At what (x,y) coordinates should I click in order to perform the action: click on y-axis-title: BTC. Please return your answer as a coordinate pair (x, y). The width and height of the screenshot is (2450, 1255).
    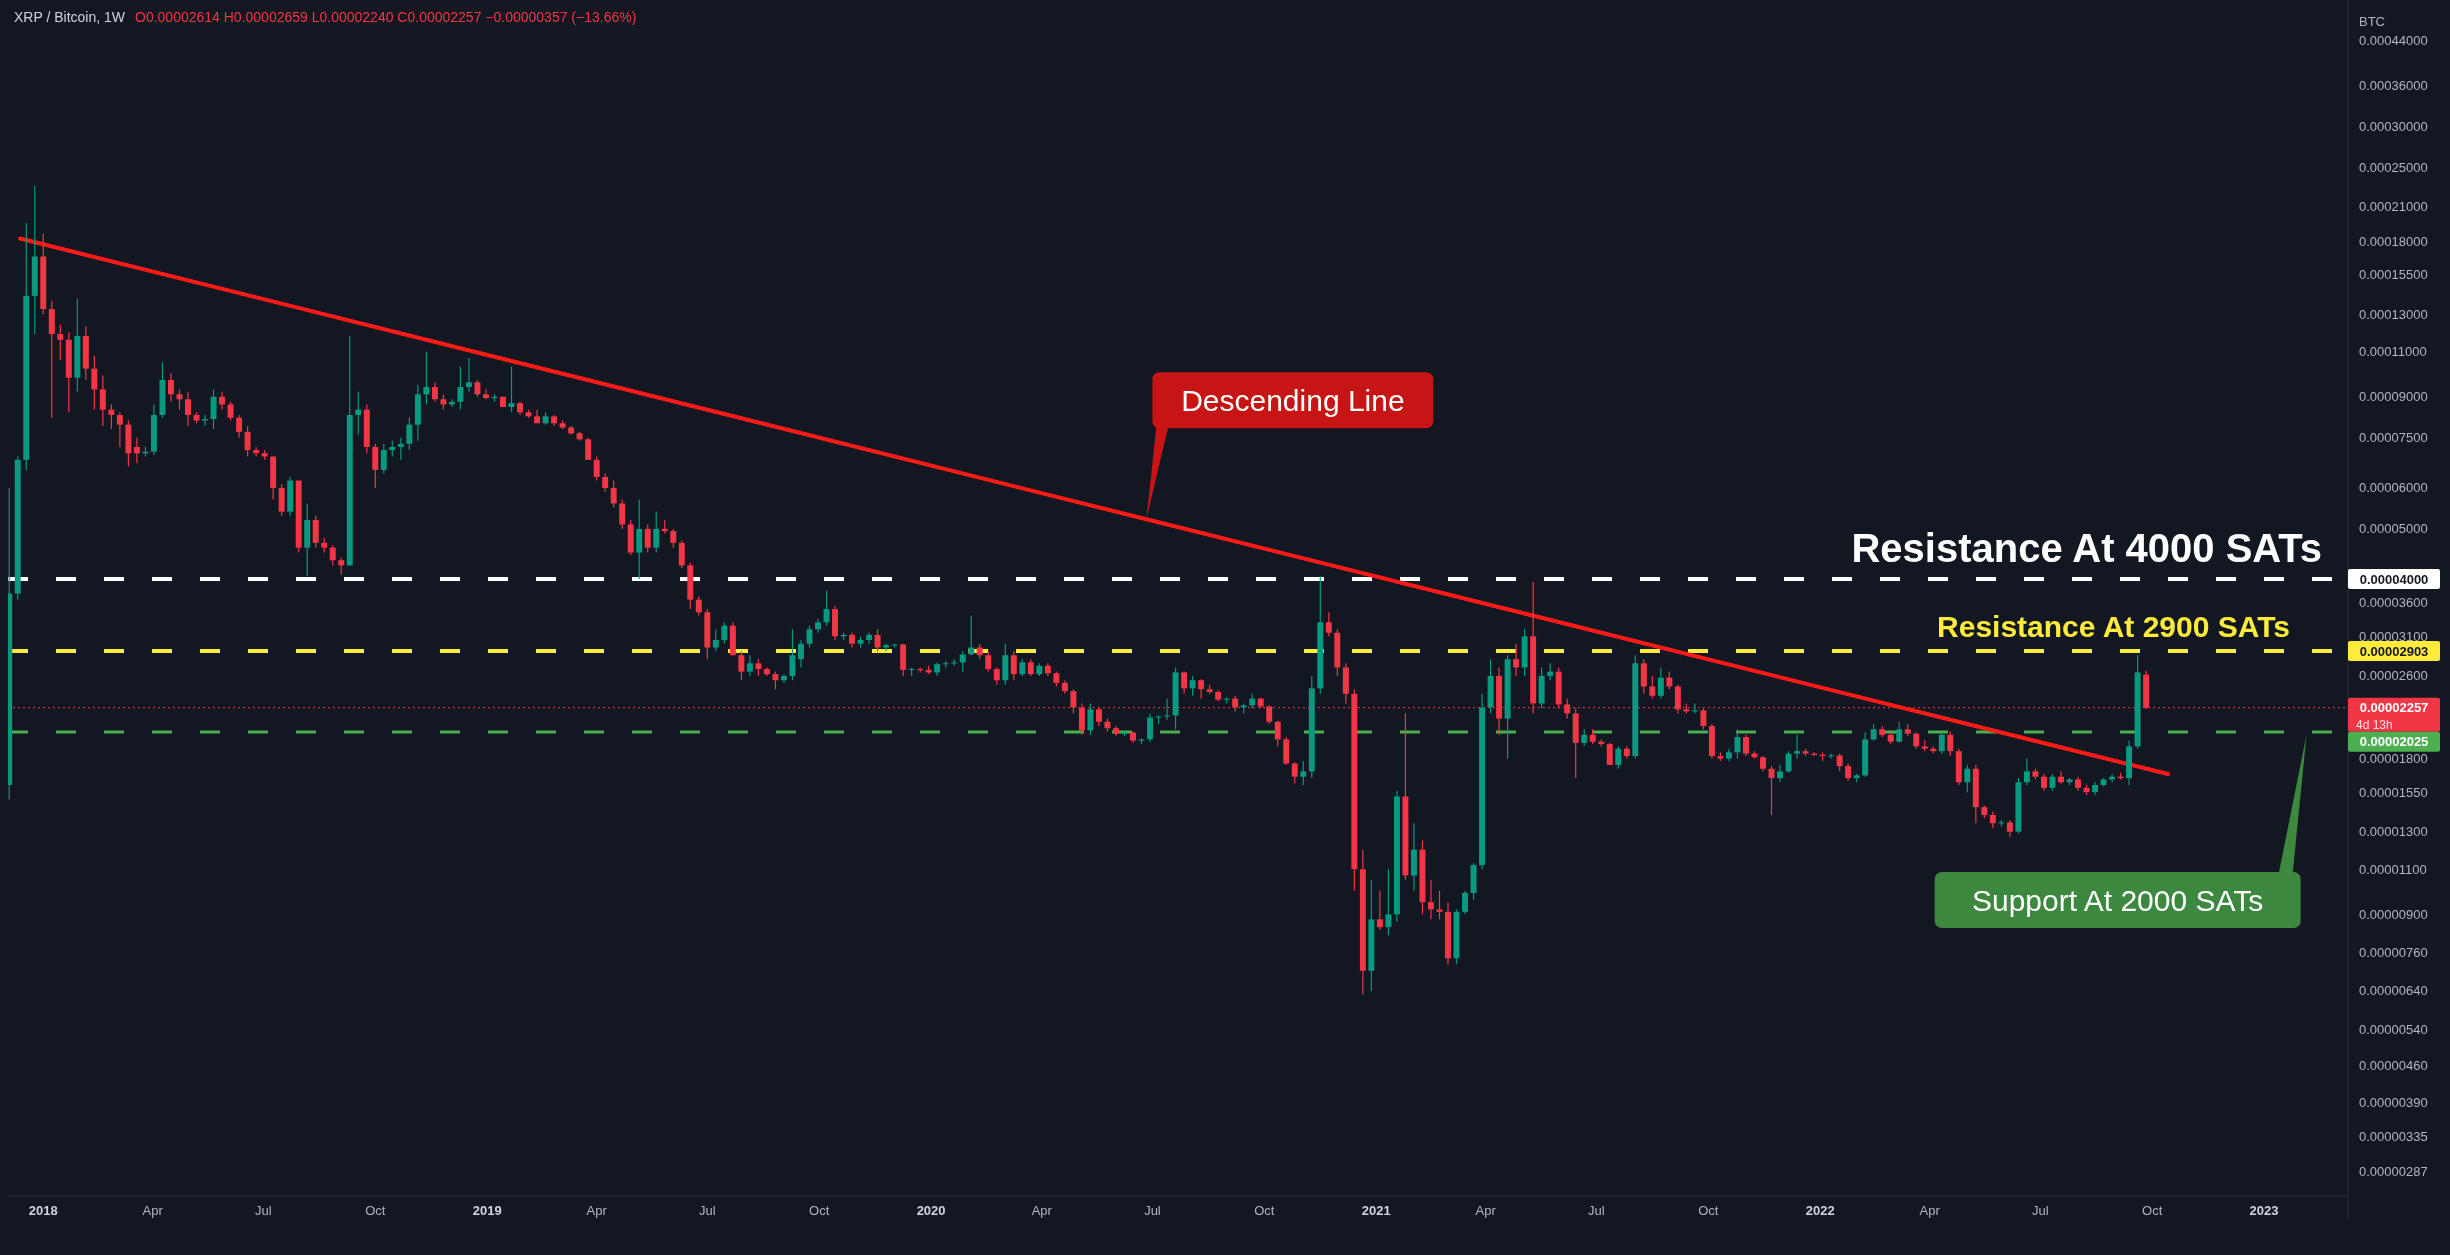
    Looking at the image, I should click on (2372, 21).